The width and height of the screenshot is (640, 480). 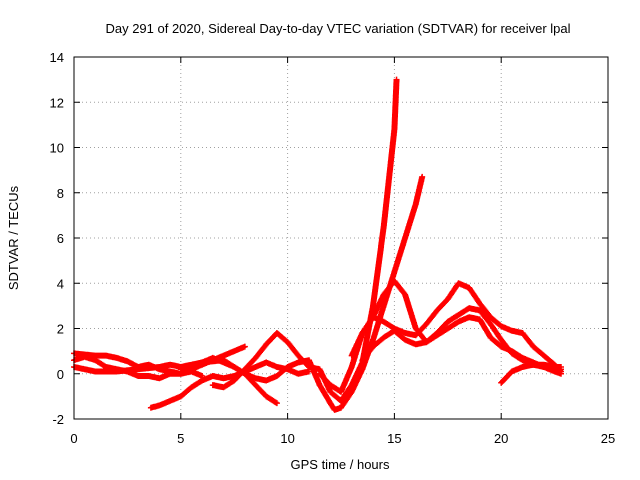 I want to click on y-tick-label: -2, so click(x=58, y=419).